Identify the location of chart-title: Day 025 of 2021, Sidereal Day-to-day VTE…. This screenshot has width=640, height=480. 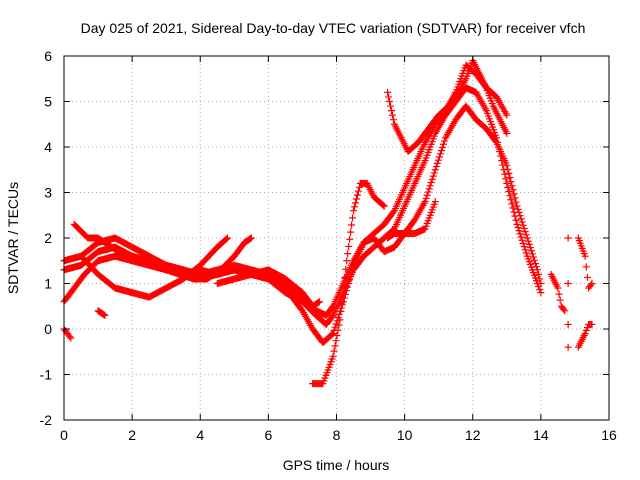
(333, 28).